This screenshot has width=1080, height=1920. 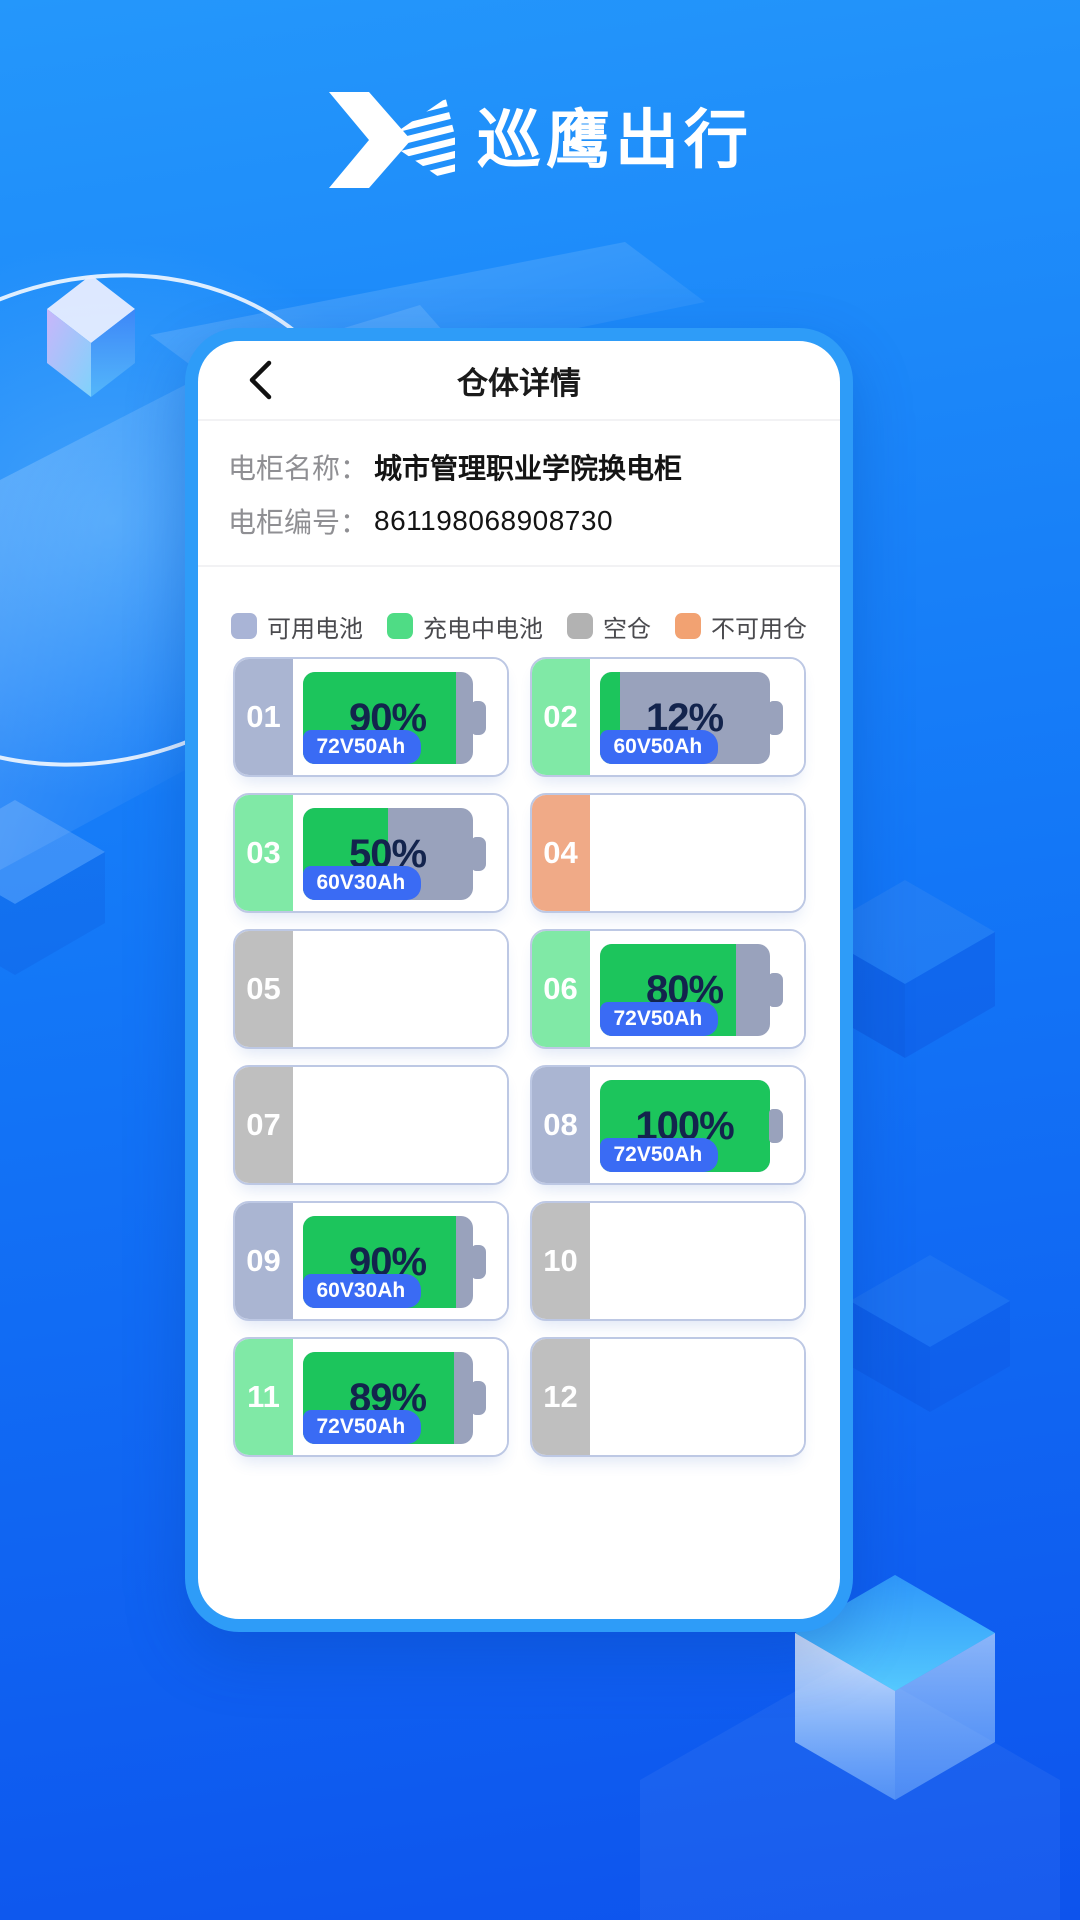 What do you see at coordinates (394, 1262) in the screenshot?
I see `battery-indicator: 90% 60V30Ah` at bounding box center [394, 1262].